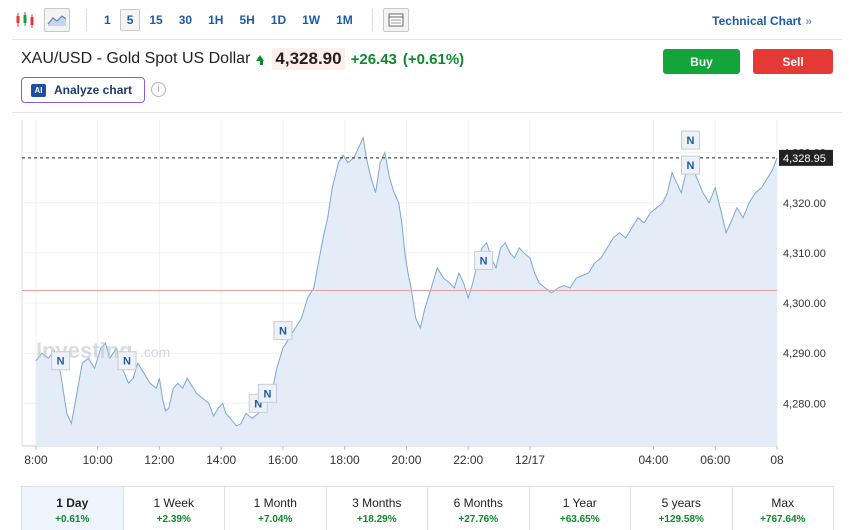 The image size is (853, 530). What do you see at coordinates (25, 20) in the screenshot?
I see `candlestick-icon` at bounding box center [25, 20].